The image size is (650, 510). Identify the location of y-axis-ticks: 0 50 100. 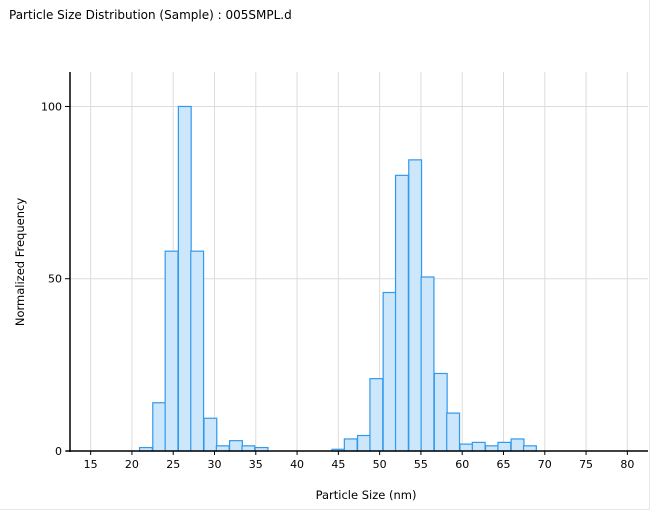
(55, 279).